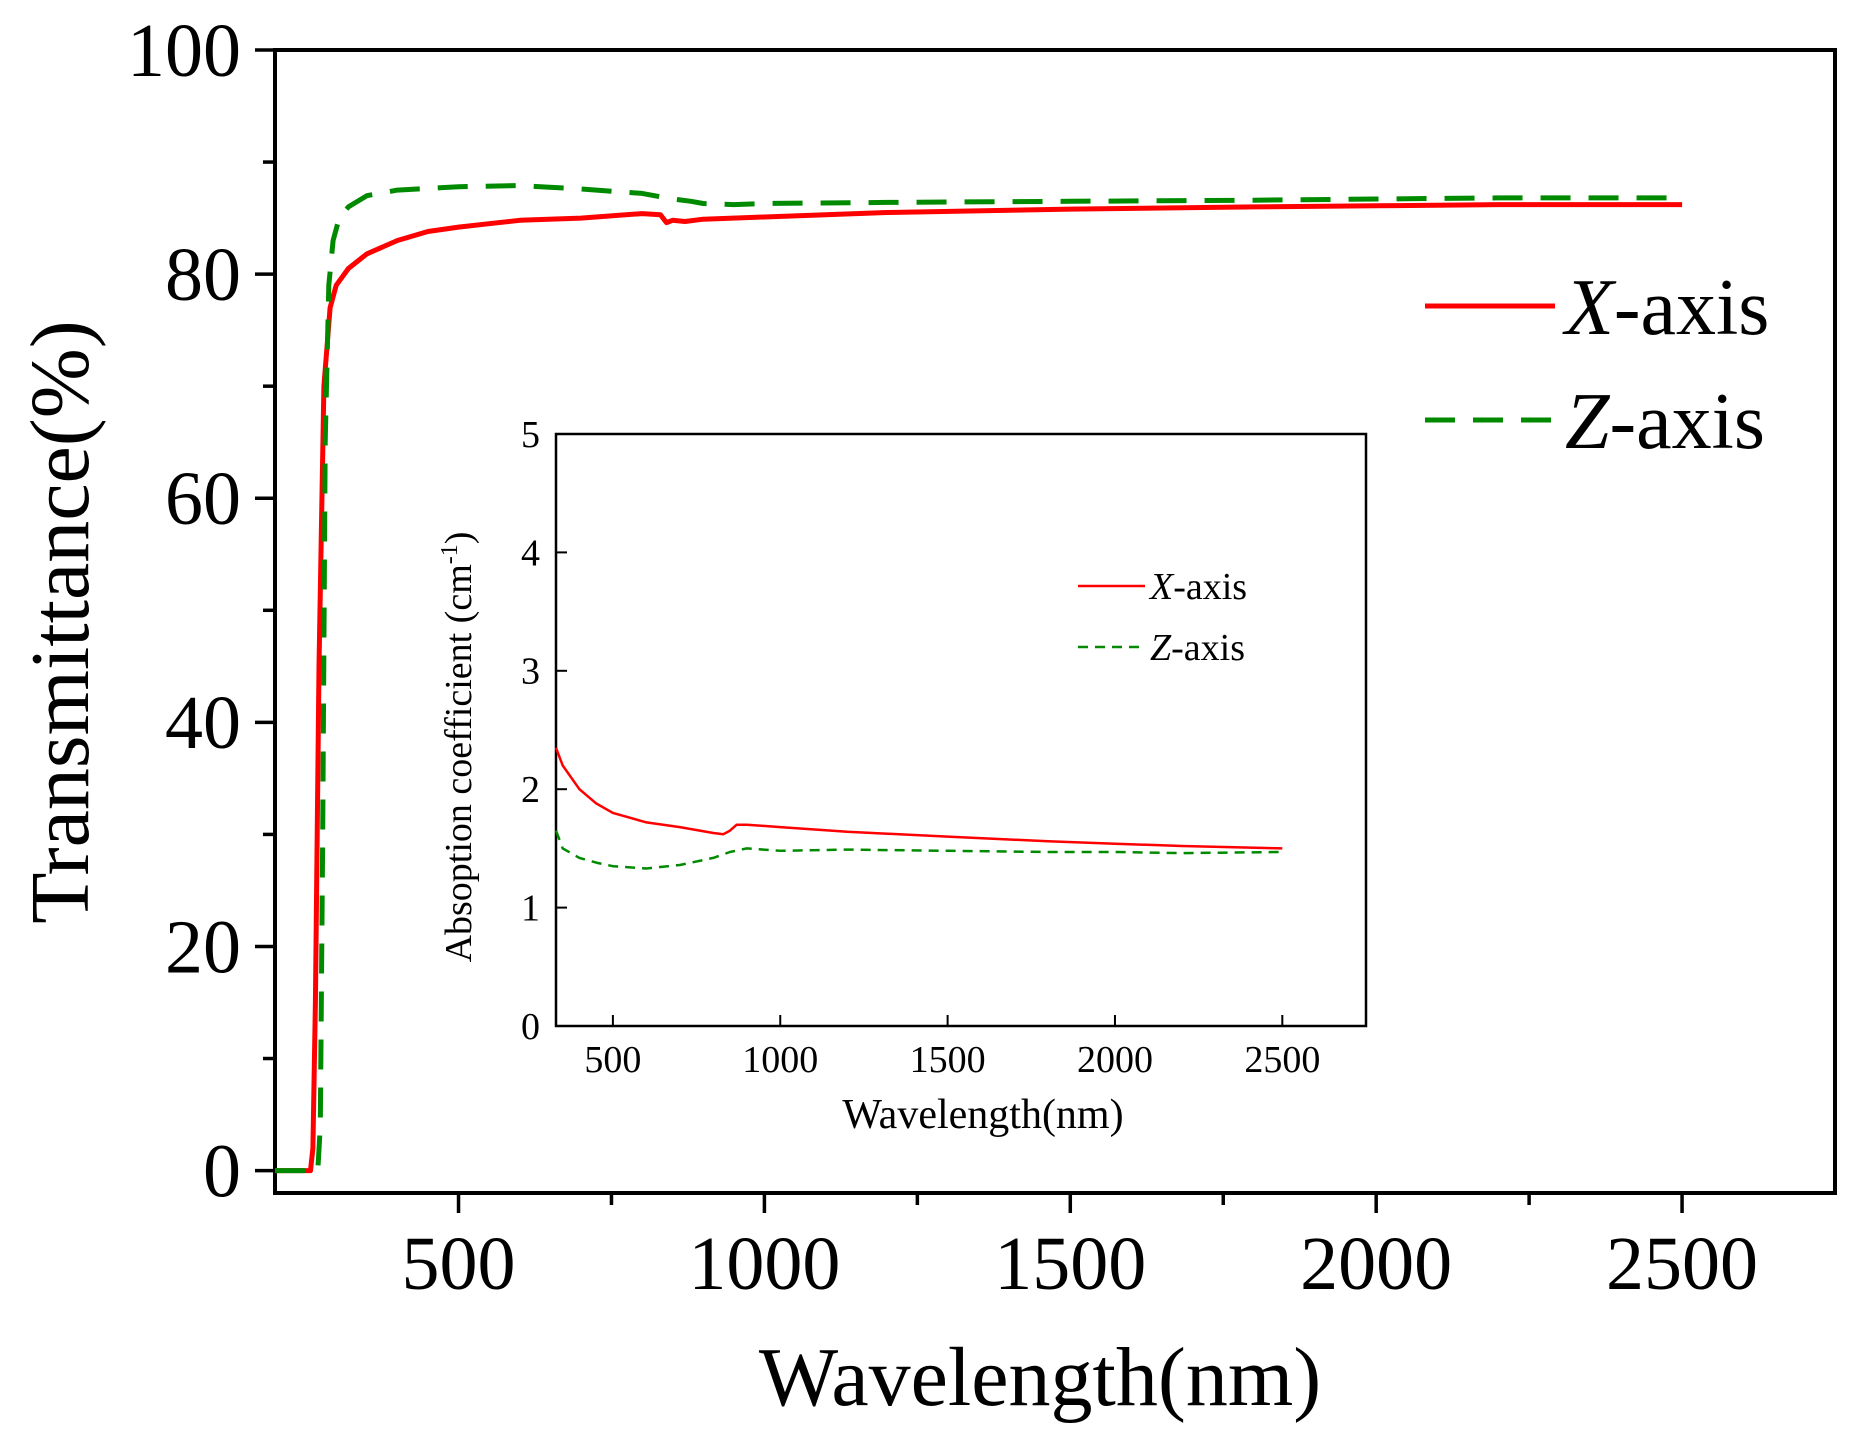 This screenshot has width=1857, height=1445. I want to click on inset-series-z-axis, so click(918, 850).